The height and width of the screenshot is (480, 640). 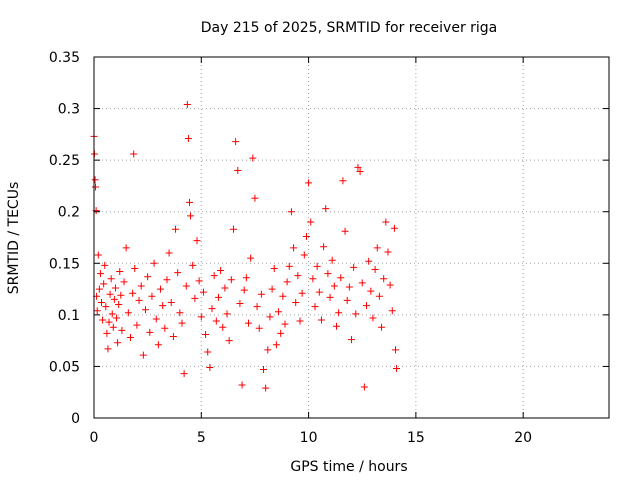 What do you see at coordinates (69, 316) in the screenshot?
I see `y-tick-label: 0.1` at bounding box center [69, 316].